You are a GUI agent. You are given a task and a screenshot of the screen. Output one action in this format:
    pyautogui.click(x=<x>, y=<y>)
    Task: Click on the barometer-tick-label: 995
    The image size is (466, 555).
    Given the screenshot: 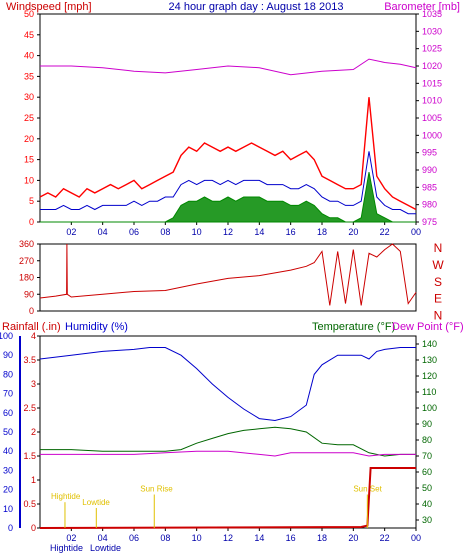 What is the action you would take?
    pyautogui.click(x=429, y=153)
    